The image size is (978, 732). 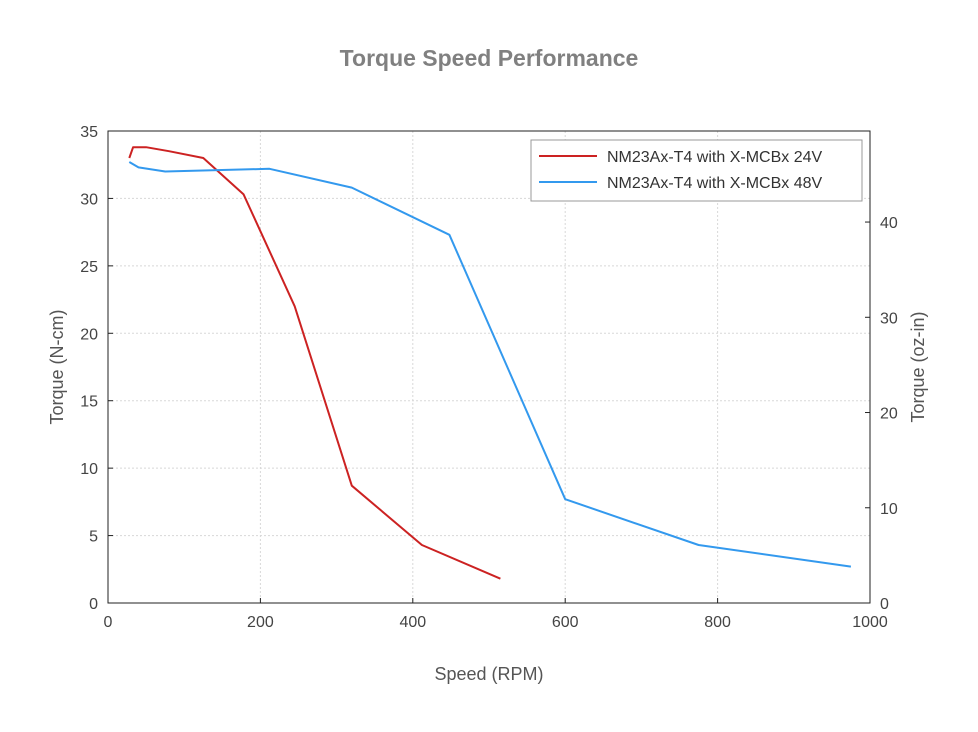 What do you see at coordinates (89, 334) in the screenshot?
I see `y-tick-label: 20` at bounding box center [89, 334].